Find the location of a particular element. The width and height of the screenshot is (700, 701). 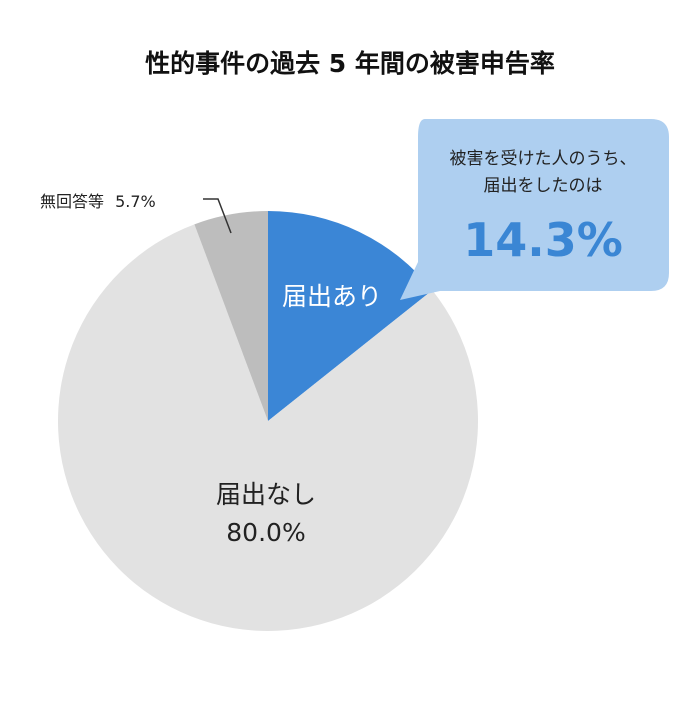

slice-label-no-answer: 無回答等 5.7% is located at coordinates (98, 201).